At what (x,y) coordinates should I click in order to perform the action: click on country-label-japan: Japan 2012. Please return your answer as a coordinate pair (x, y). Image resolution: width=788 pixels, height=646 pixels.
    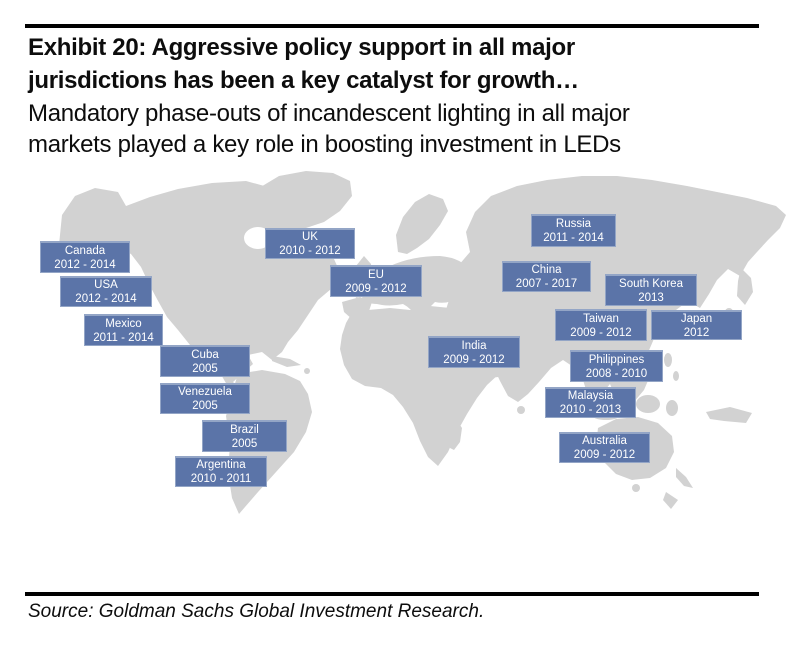
    Looking at the image, I should click on (696, 325).